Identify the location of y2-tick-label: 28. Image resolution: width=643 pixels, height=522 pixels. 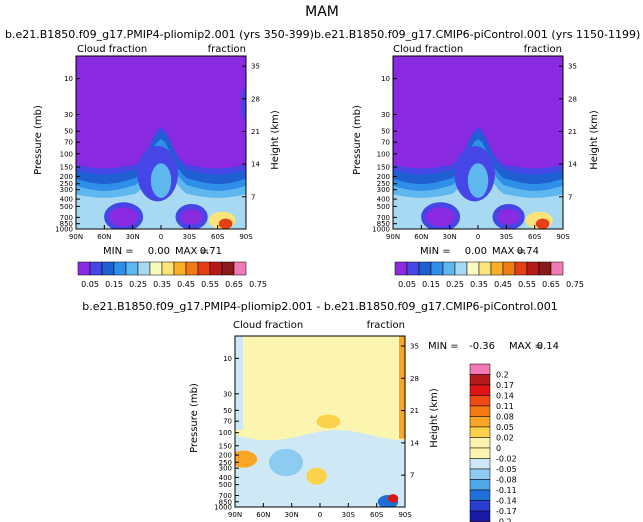
(255, 99).